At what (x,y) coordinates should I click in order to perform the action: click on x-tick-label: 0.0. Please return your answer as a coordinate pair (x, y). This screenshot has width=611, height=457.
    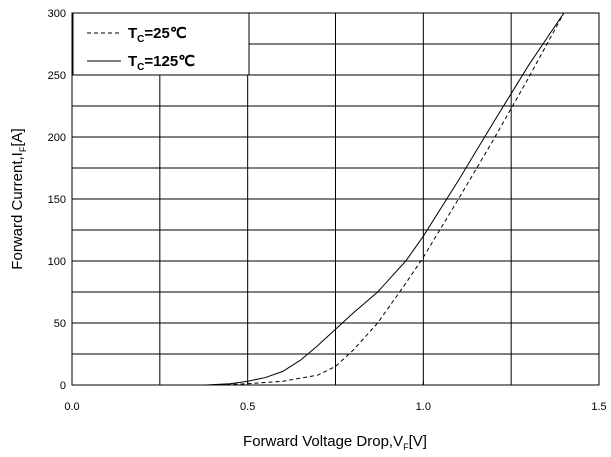
    Looking at the image, I should click on (71, 407).